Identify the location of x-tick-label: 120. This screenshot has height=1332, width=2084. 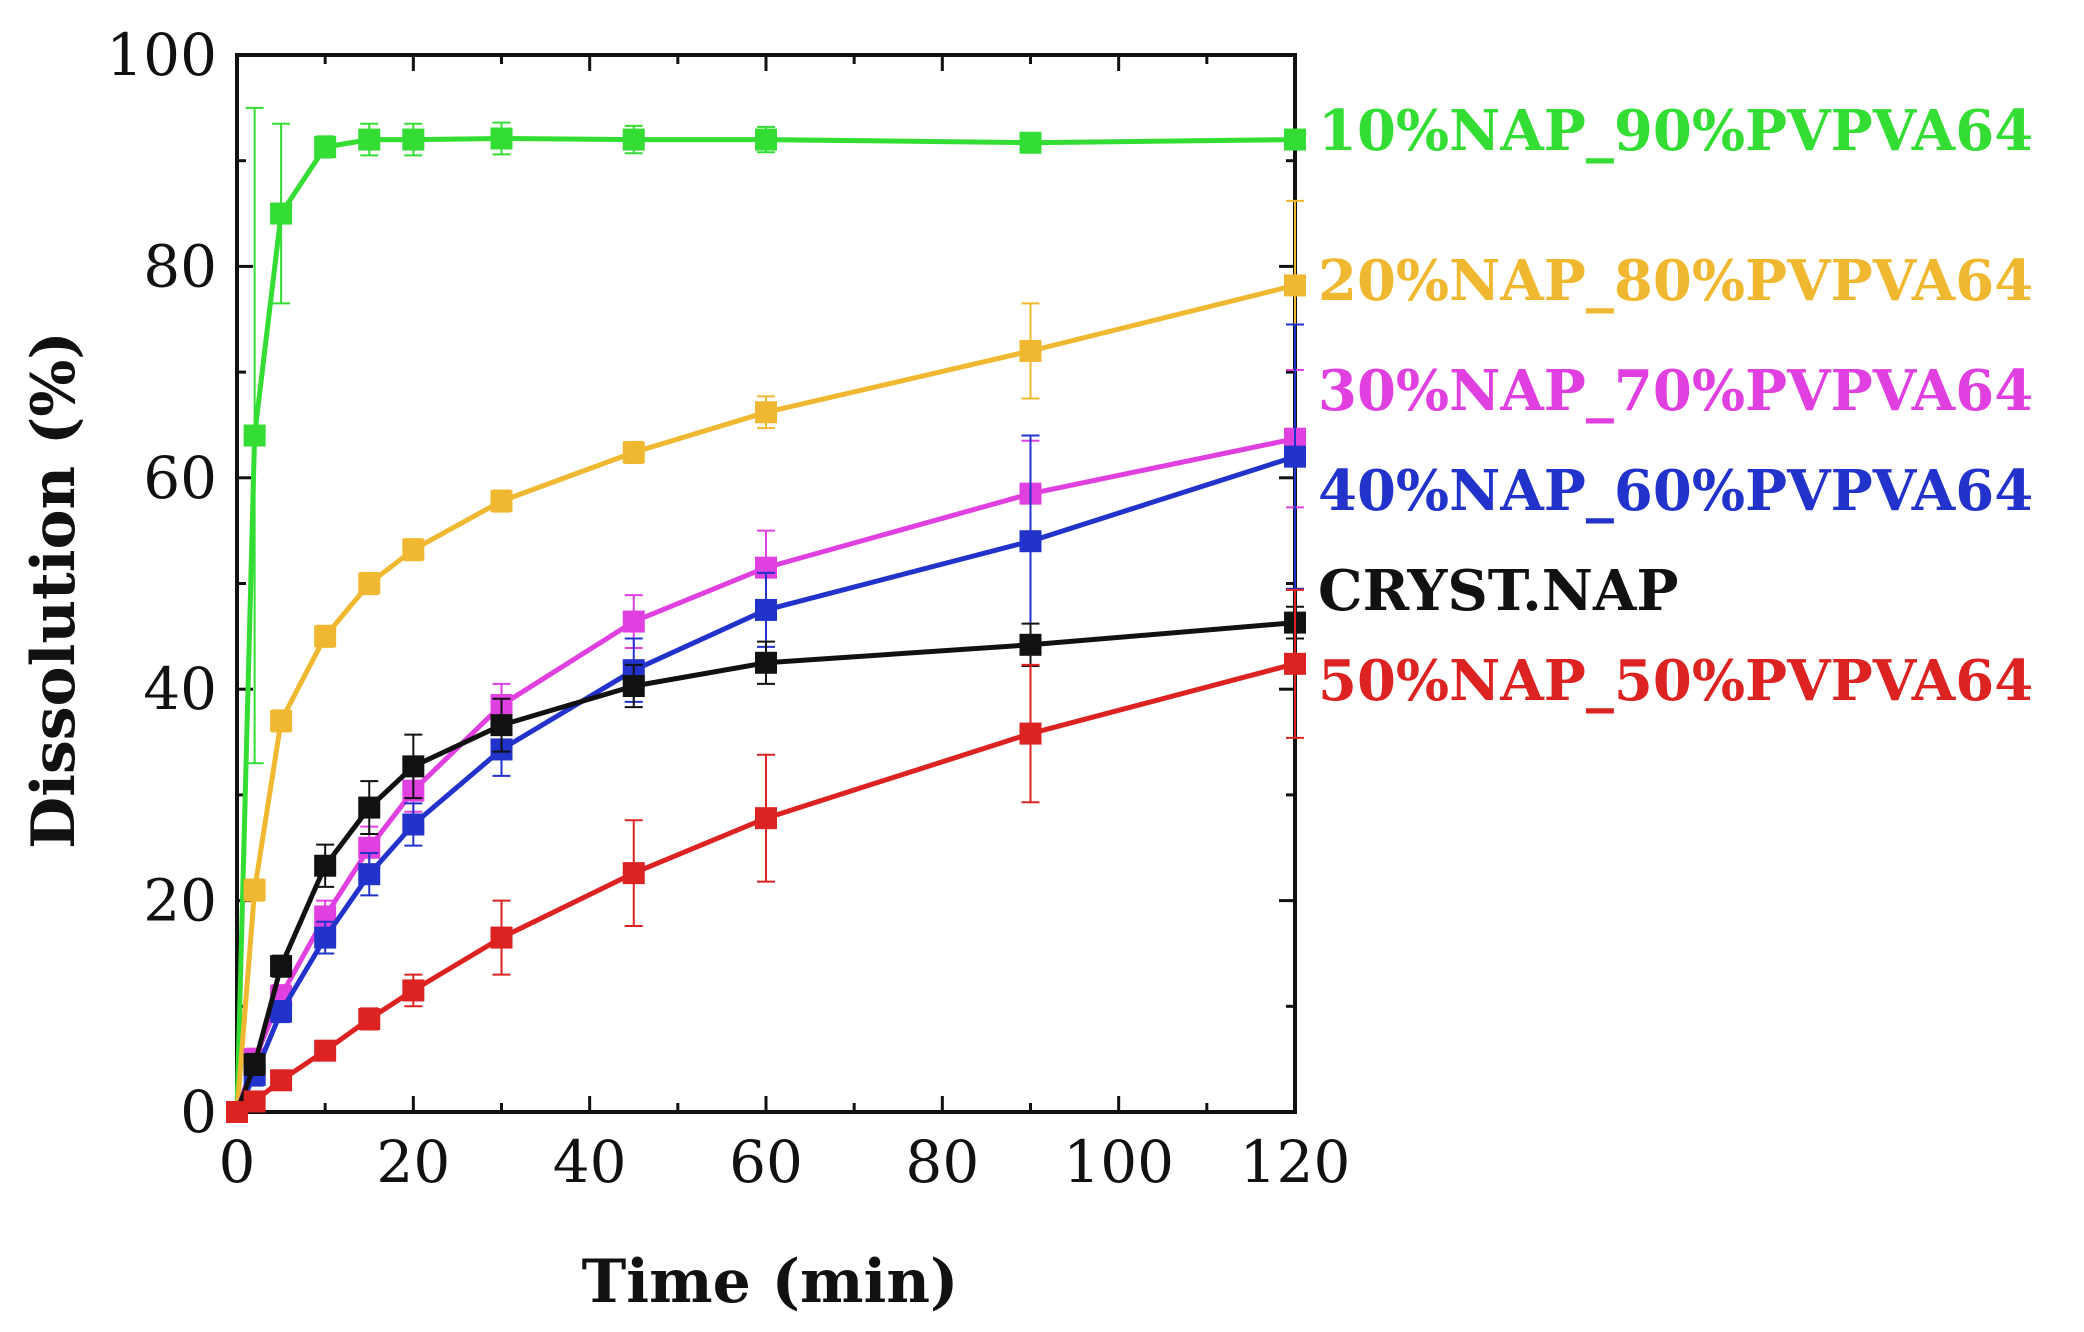
(1295, 1162).